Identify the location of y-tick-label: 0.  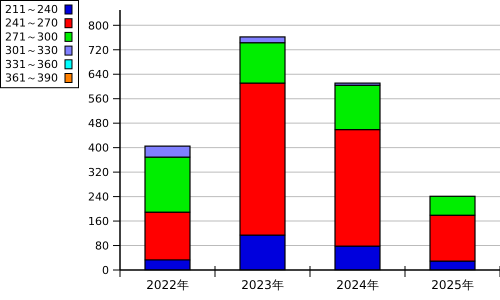
(105, 270).